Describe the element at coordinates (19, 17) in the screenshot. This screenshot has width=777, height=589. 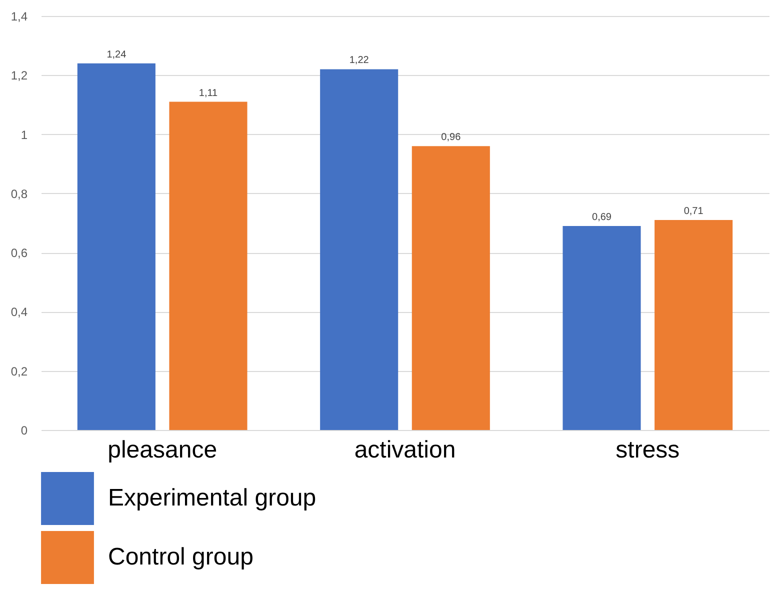
I see `y-tick-label: 1,4` at that location.